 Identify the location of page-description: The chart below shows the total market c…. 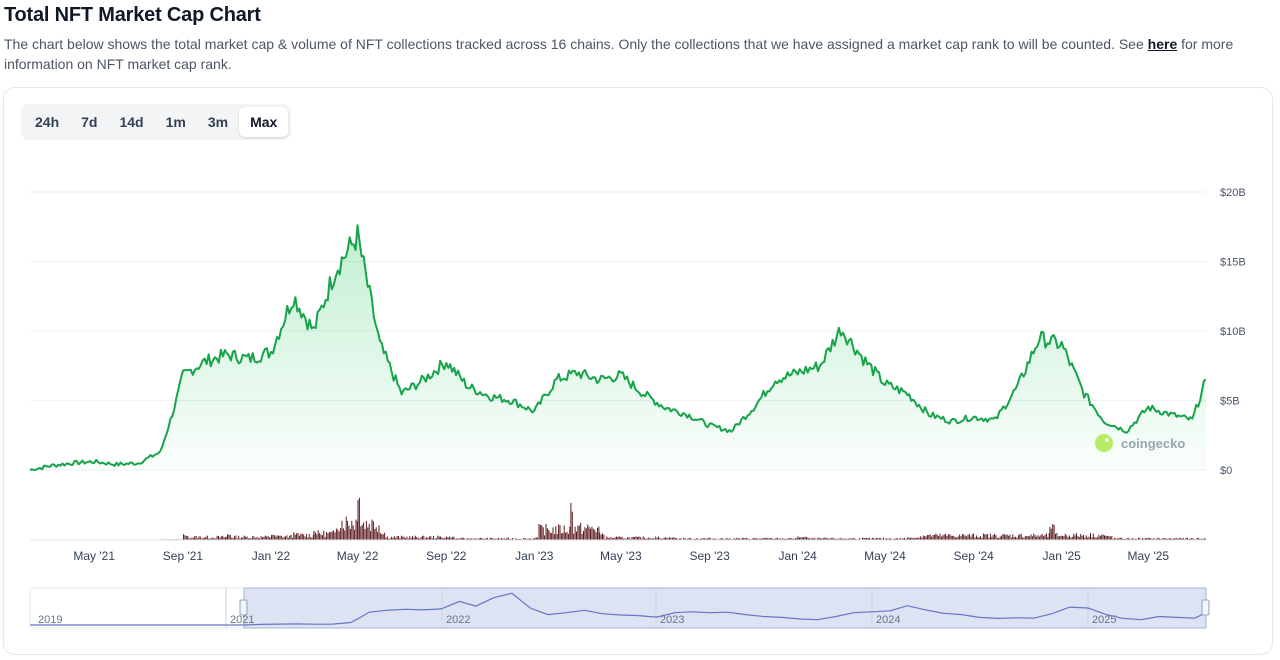
(635, 54).